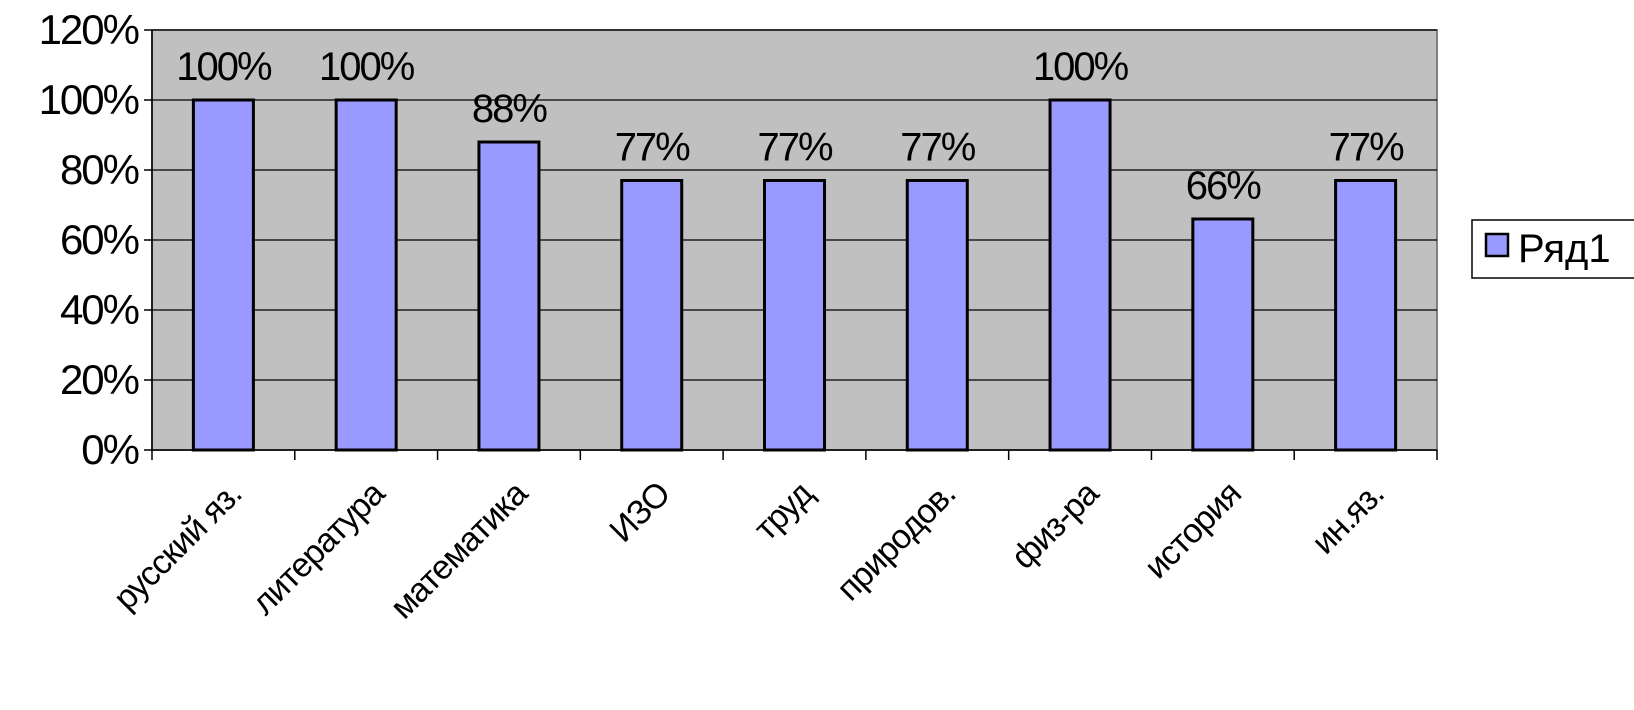 The height and width of the screenshot is (710, 1634). Describe the element at coordinates (177, 546) in the screenshot. I see `category-label: русский яз.` at that location.